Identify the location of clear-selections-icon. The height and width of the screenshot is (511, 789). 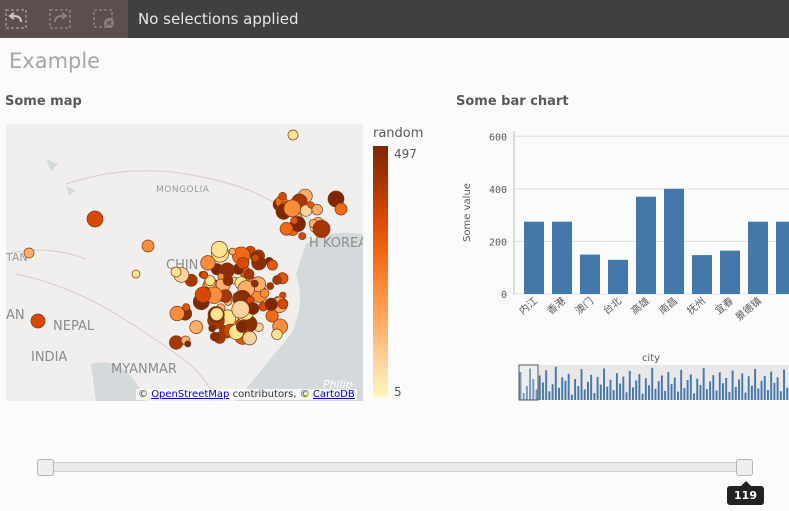
(104, 19).